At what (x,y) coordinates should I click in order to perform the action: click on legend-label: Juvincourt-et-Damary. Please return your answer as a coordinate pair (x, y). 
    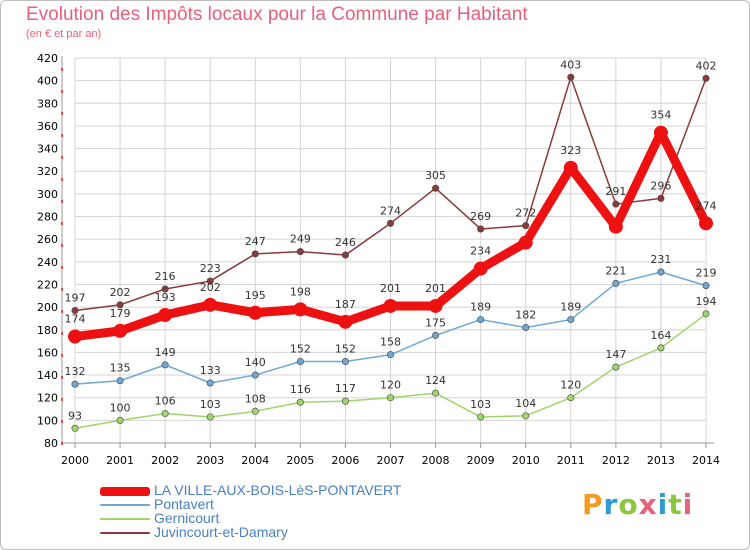
    Looking at the image, I should click on (221, 532).